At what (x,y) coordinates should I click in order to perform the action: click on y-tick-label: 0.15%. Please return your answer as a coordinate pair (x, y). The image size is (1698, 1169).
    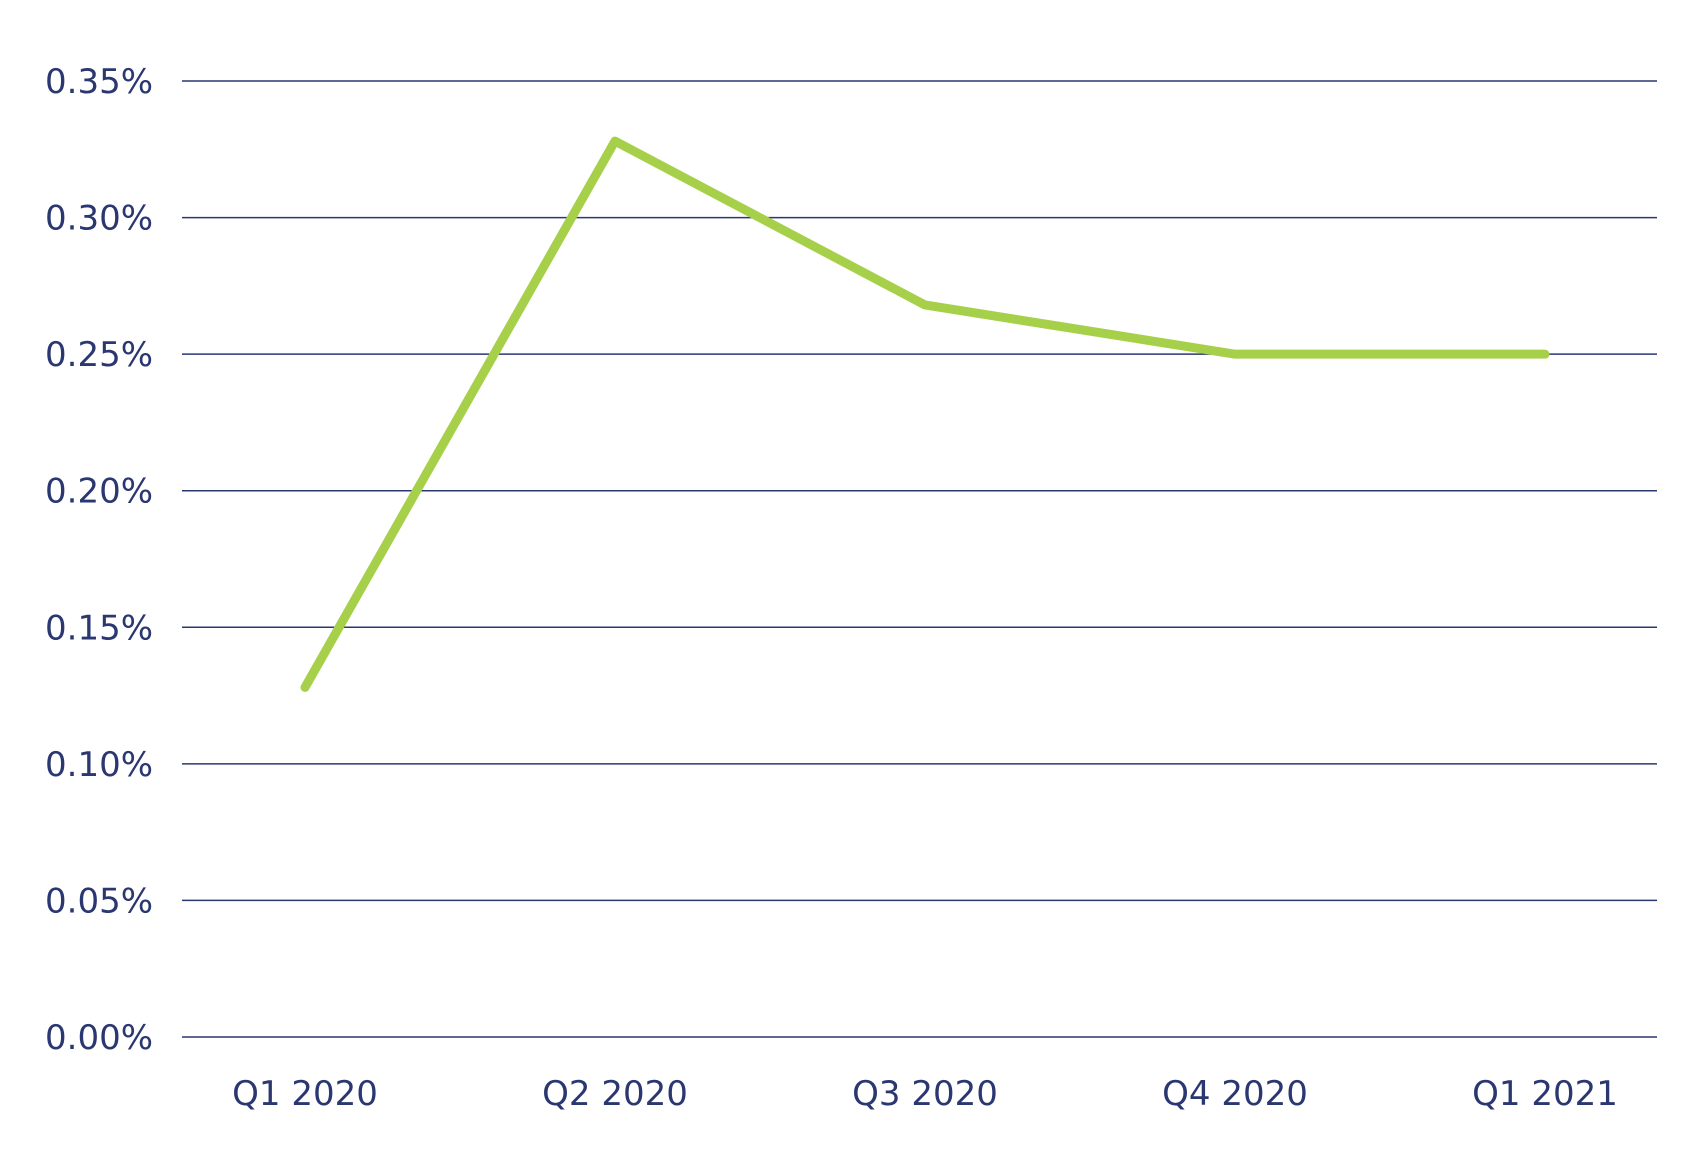
    Looking at the image, I should click on (99, 628).